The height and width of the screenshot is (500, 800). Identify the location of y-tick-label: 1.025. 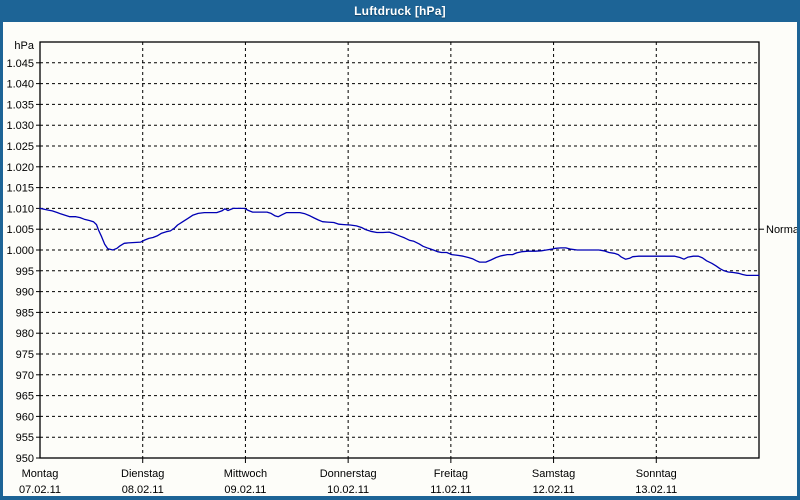
(20, 147).